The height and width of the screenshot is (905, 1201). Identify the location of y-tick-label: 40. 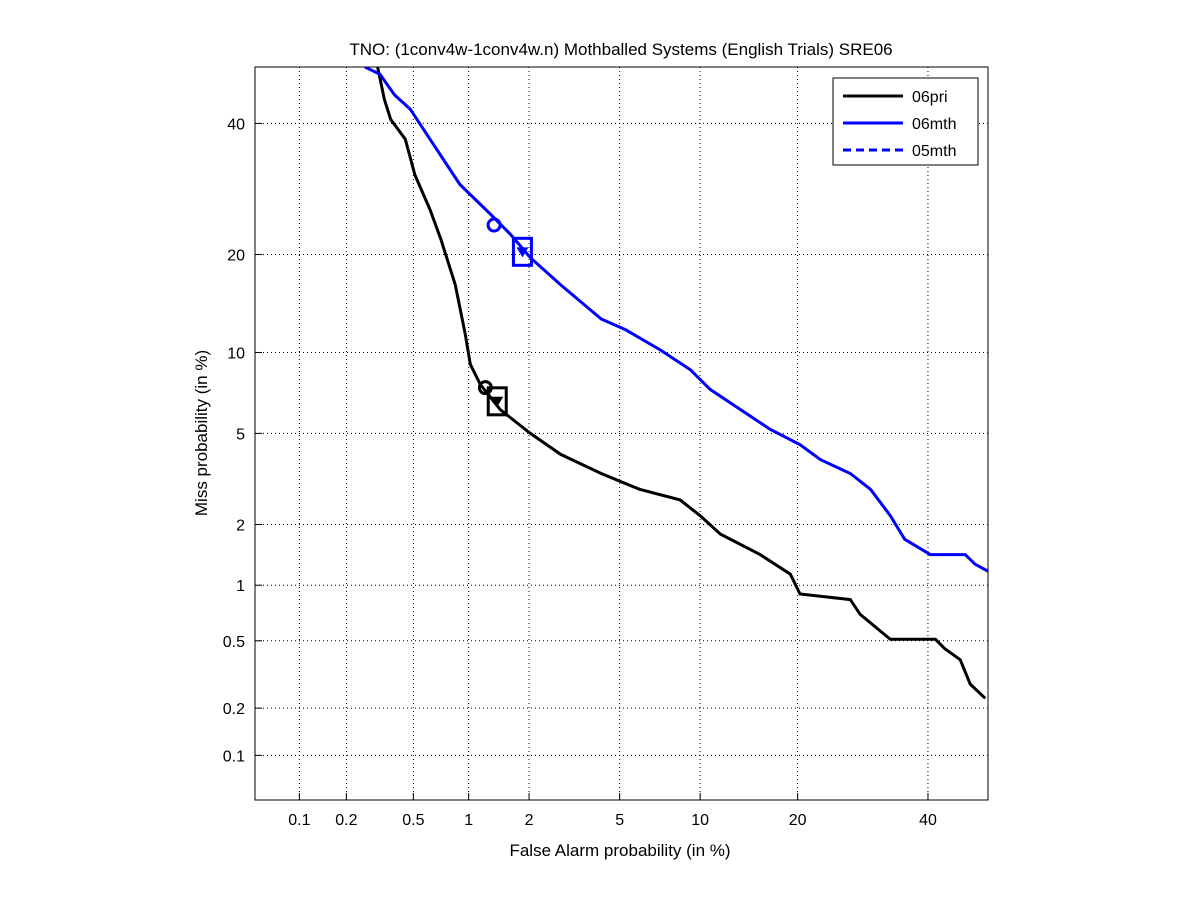
(236, 124).